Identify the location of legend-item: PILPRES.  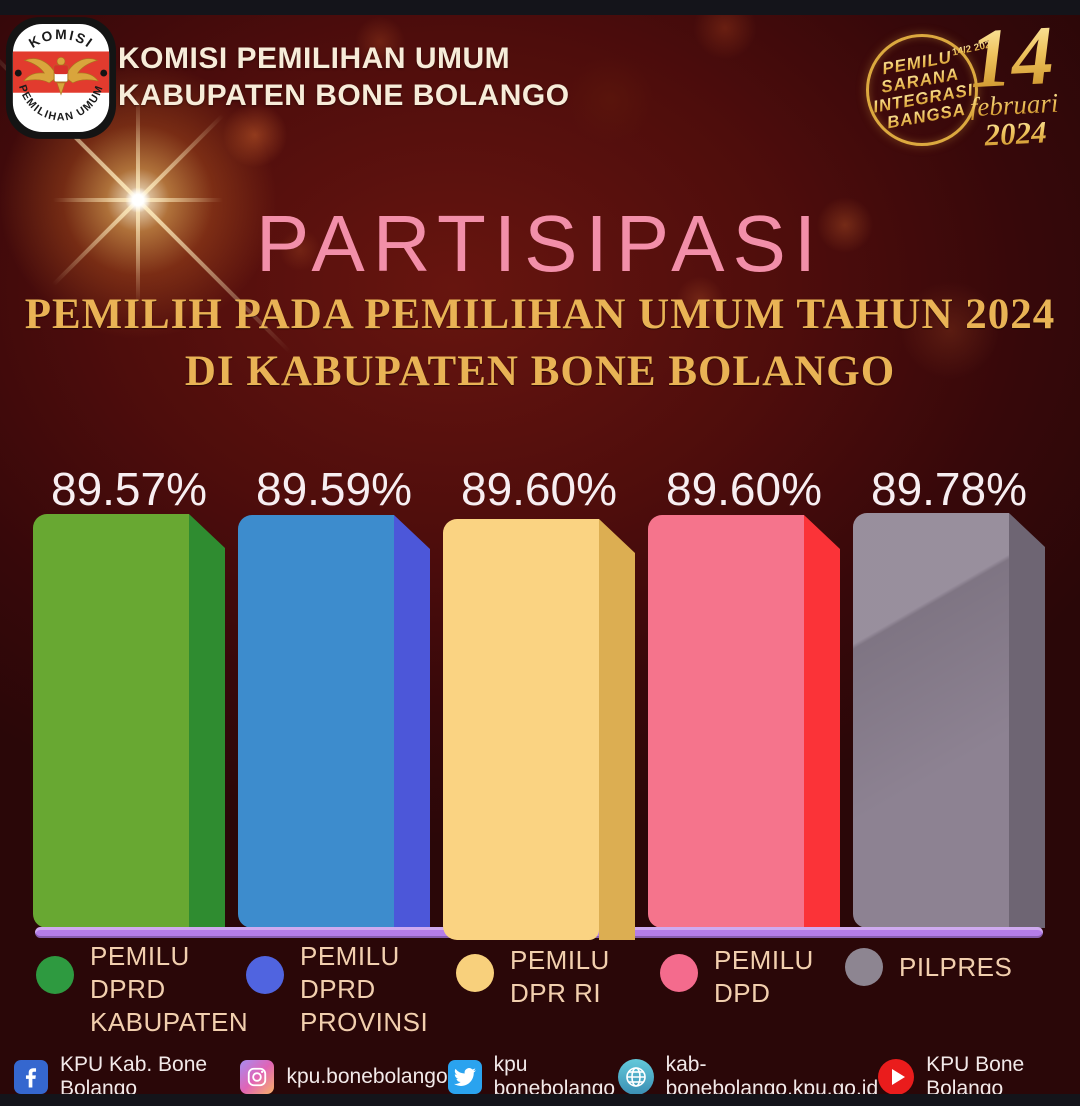
(928, 967).